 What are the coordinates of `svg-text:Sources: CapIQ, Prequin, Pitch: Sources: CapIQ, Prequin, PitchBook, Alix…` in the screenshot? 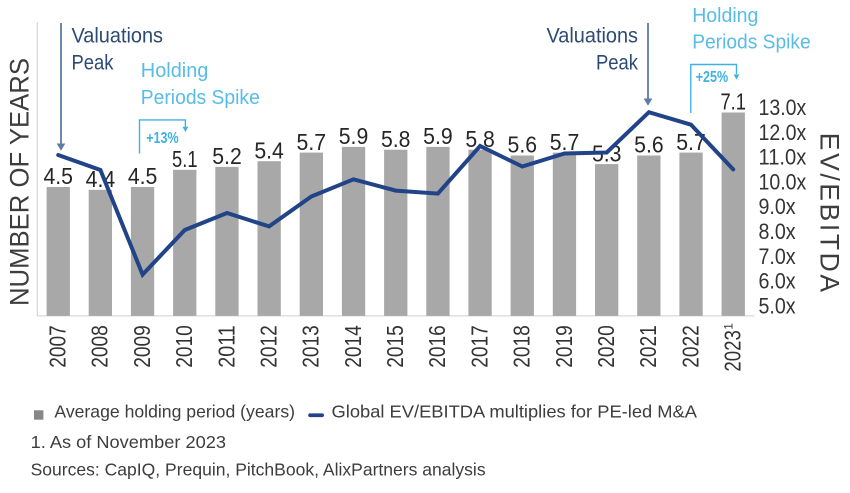 It's located at (258, 470).